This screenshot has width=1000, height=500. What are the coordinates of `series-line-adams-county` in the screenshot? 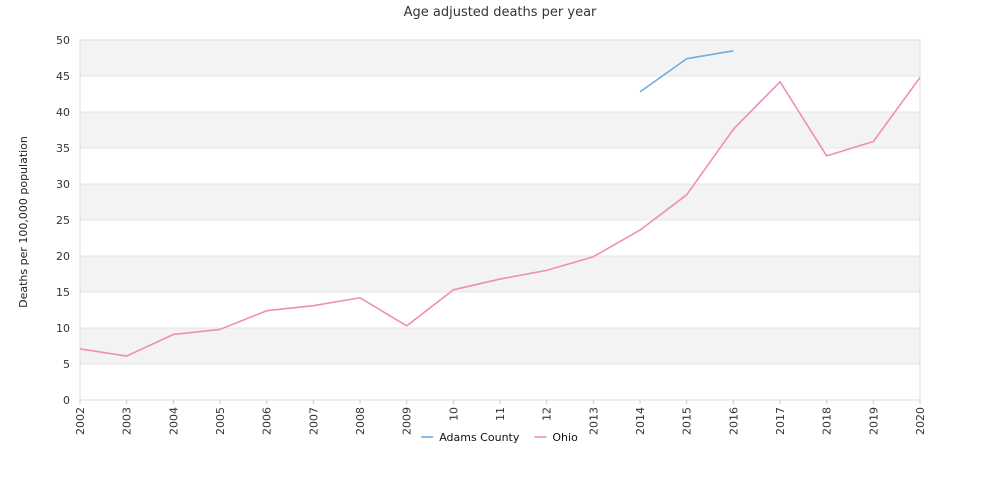 It's located at (686, 71).